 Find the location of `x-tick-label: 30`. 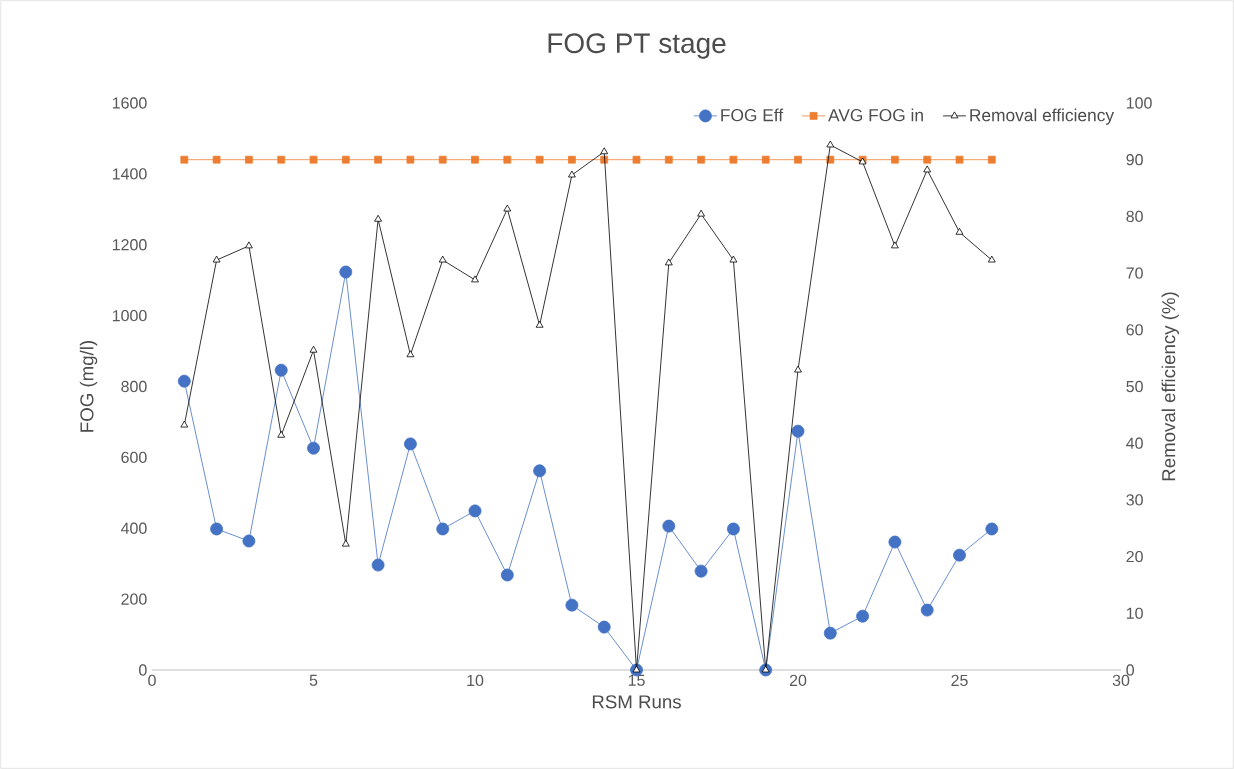

x-tick-label: 30 is located at coordinates (1121, 680).